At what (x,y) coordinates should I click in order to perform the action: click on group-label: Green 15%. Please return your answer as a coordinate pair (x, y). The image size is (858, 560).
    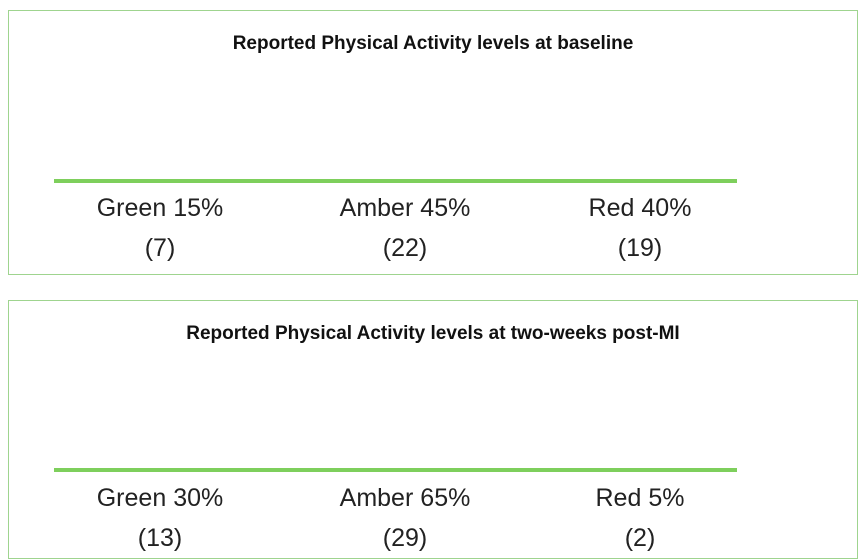
    Looking at the image, I should click on (160, 208).